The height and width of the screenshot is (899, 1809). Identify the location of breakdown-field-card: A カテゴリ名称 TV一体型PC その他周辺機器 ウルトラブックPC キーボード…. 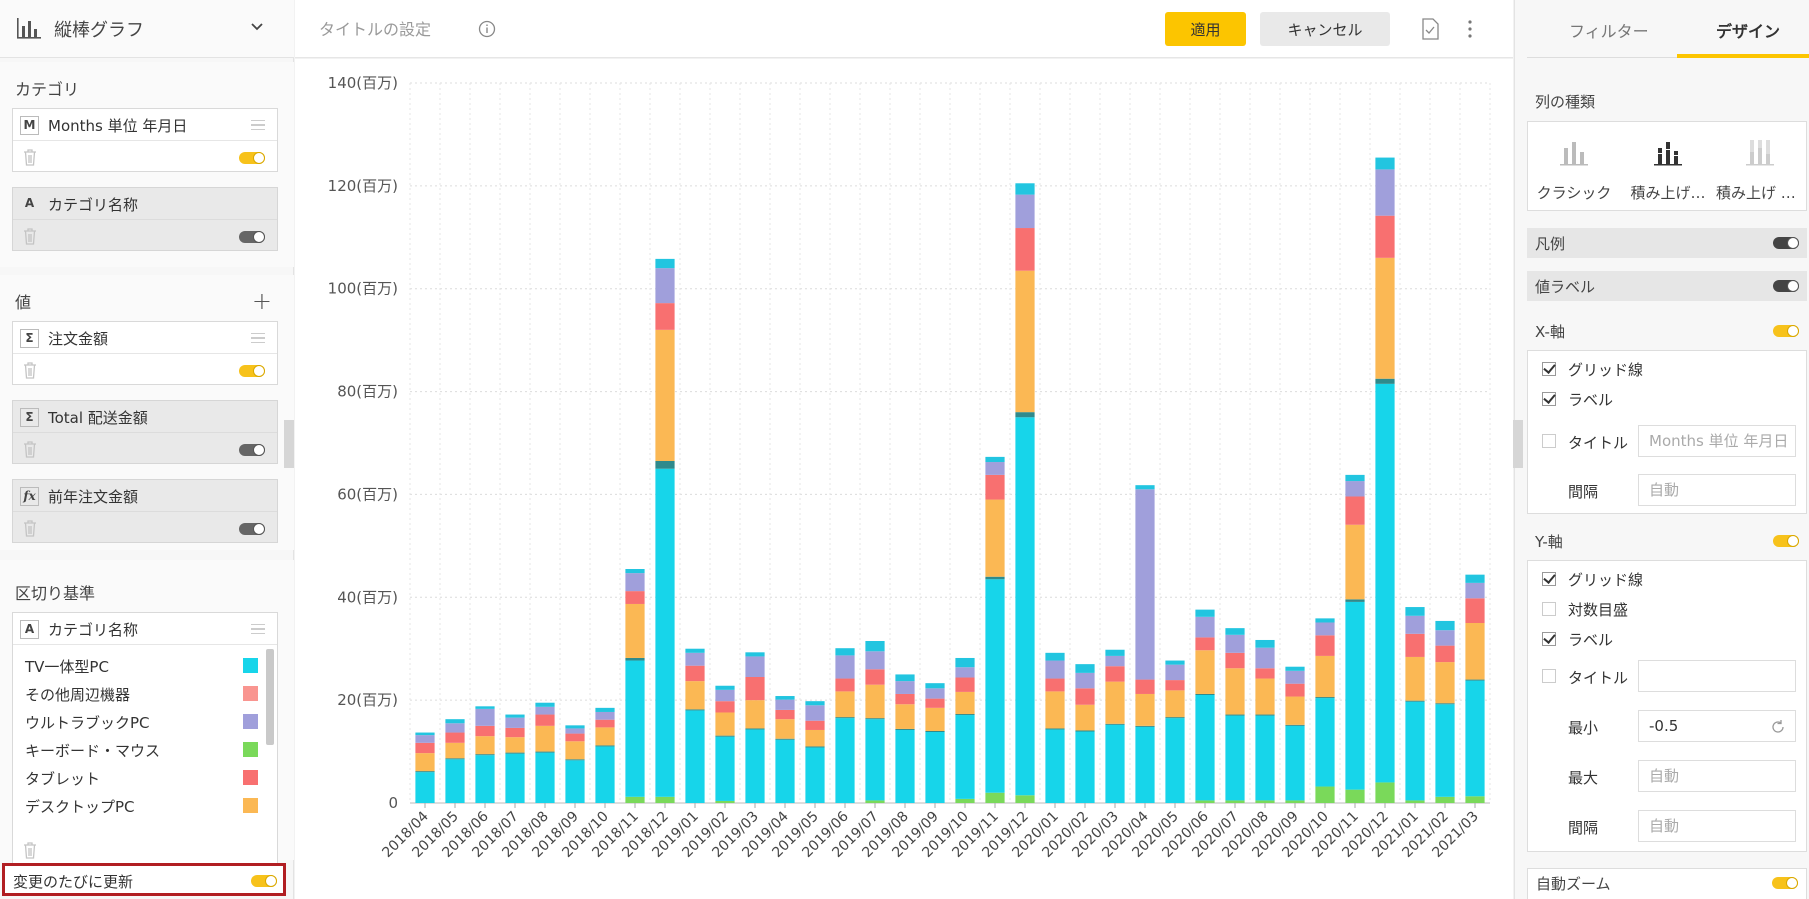
(145, 738).